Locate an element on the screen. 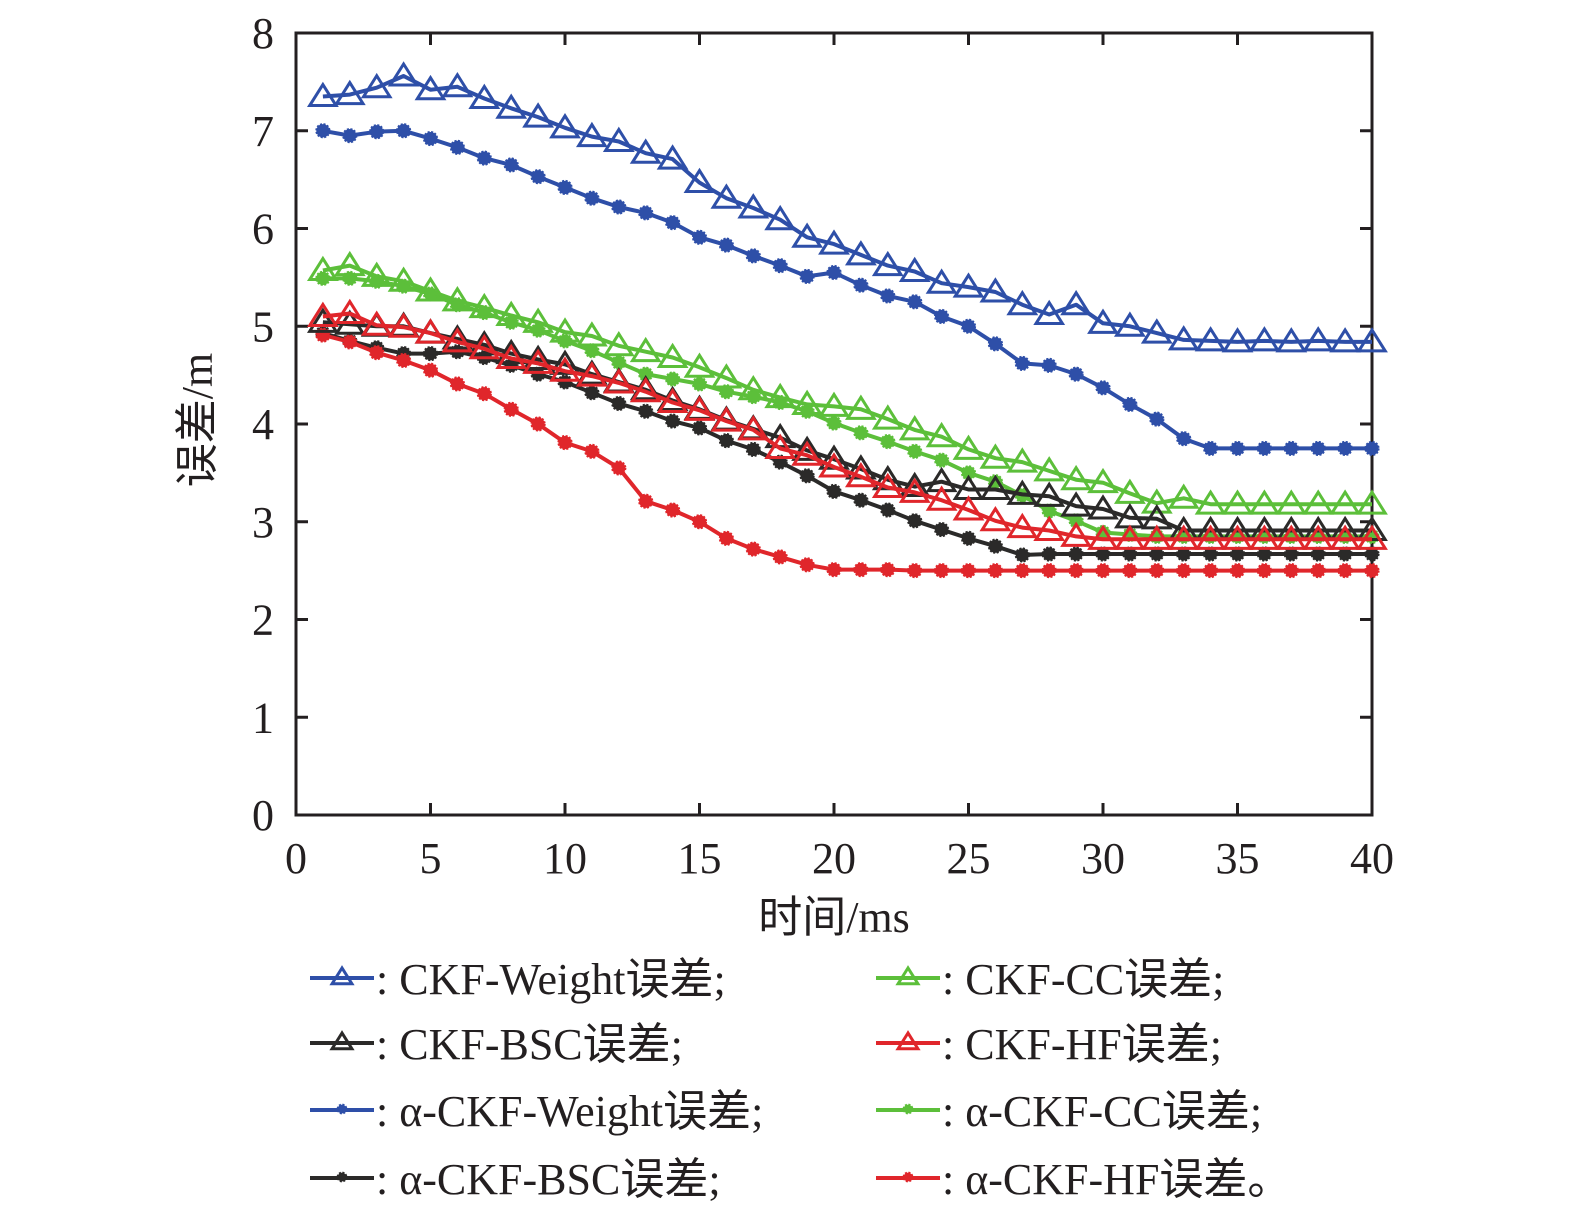  legend-item: : CKF-BSC误差; is located at coordinates (496, 1044).